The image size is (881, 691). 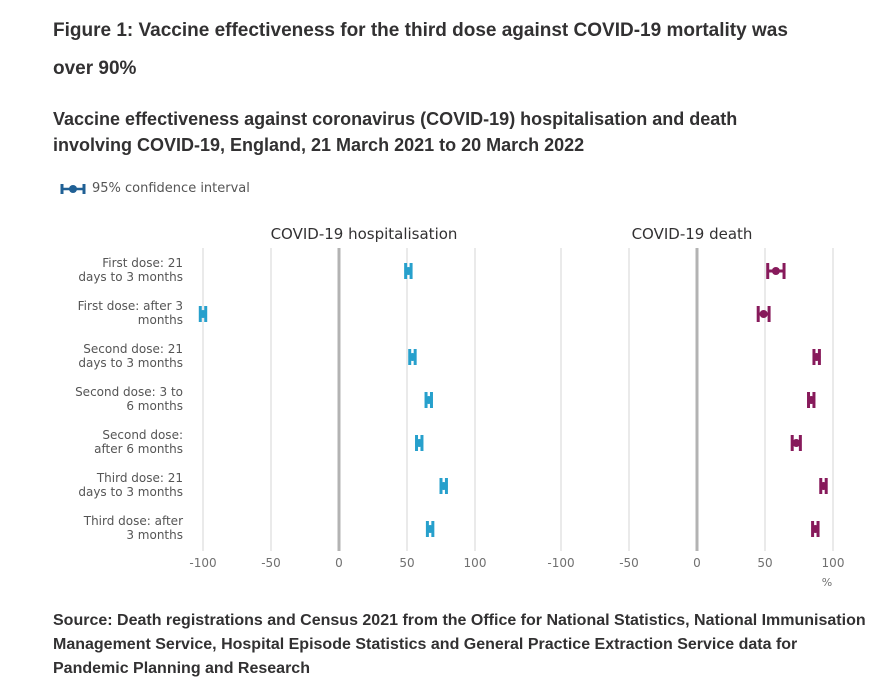 What do you see at coordinates (130, 356) in the screenshot?
I see `category-label: Second dose: 21 days to 3 months` at bounding box center [130, 356].